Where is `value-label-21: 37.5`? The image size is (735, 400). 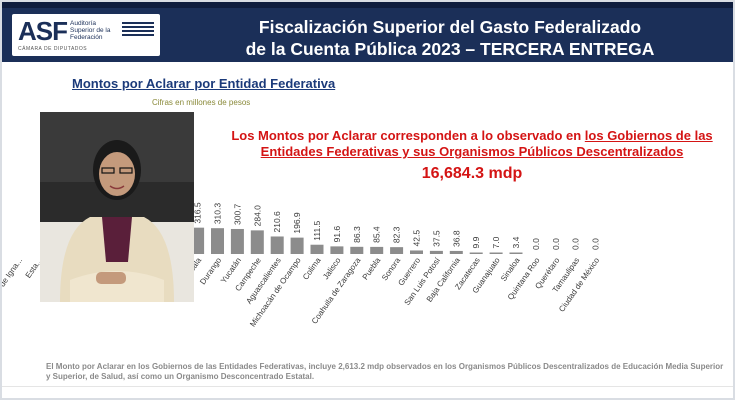
value-label-21: 37.5 is located at coordinates (436, 238).